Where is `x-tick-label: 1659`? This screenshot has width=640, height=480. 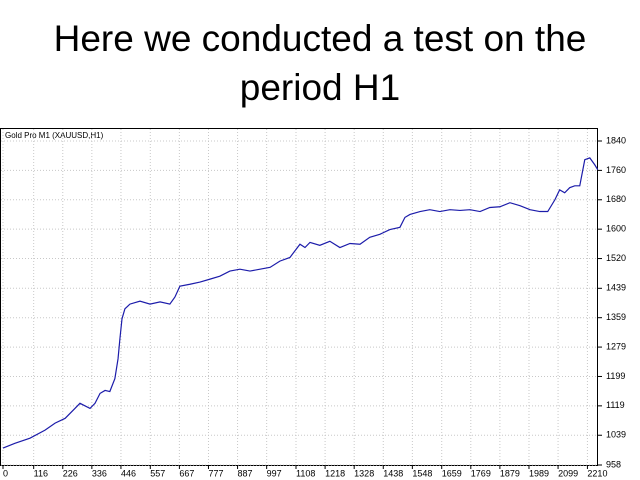 x-tick-label: 1659 is located at coordinates (452, 473).